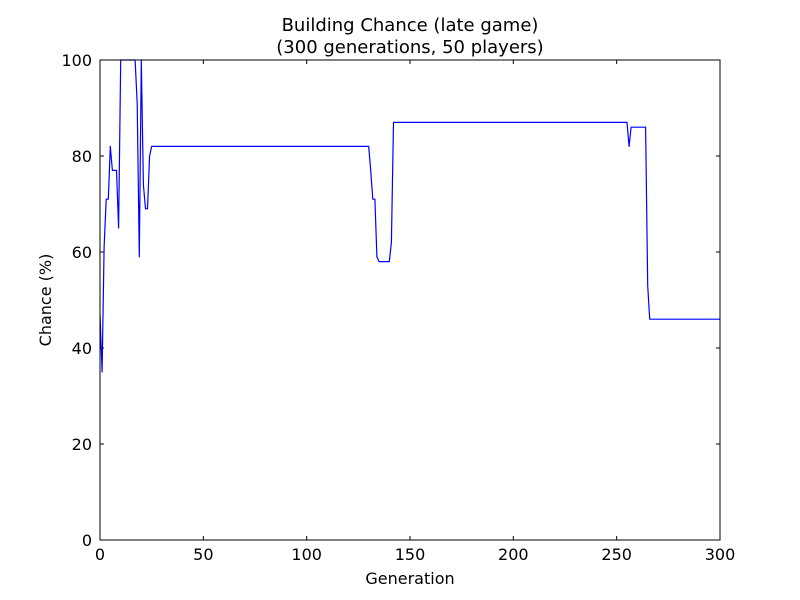  What do you see at coordinates (76, 60) in the screenshot?
I see `y-tick-label: 100` at bounding box center [76, 60].